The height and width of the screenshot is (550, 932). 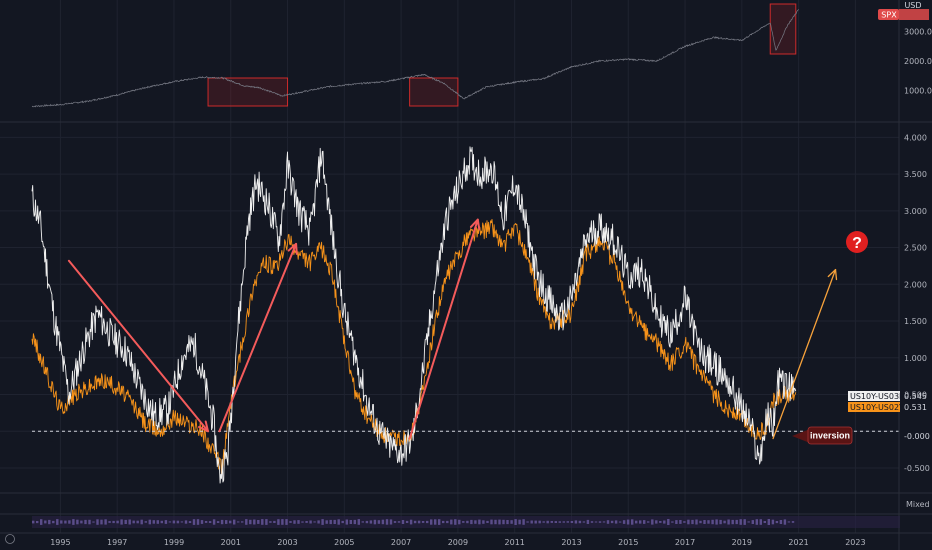 I want to click on question-mark-icon, so click(x=857, y=242).